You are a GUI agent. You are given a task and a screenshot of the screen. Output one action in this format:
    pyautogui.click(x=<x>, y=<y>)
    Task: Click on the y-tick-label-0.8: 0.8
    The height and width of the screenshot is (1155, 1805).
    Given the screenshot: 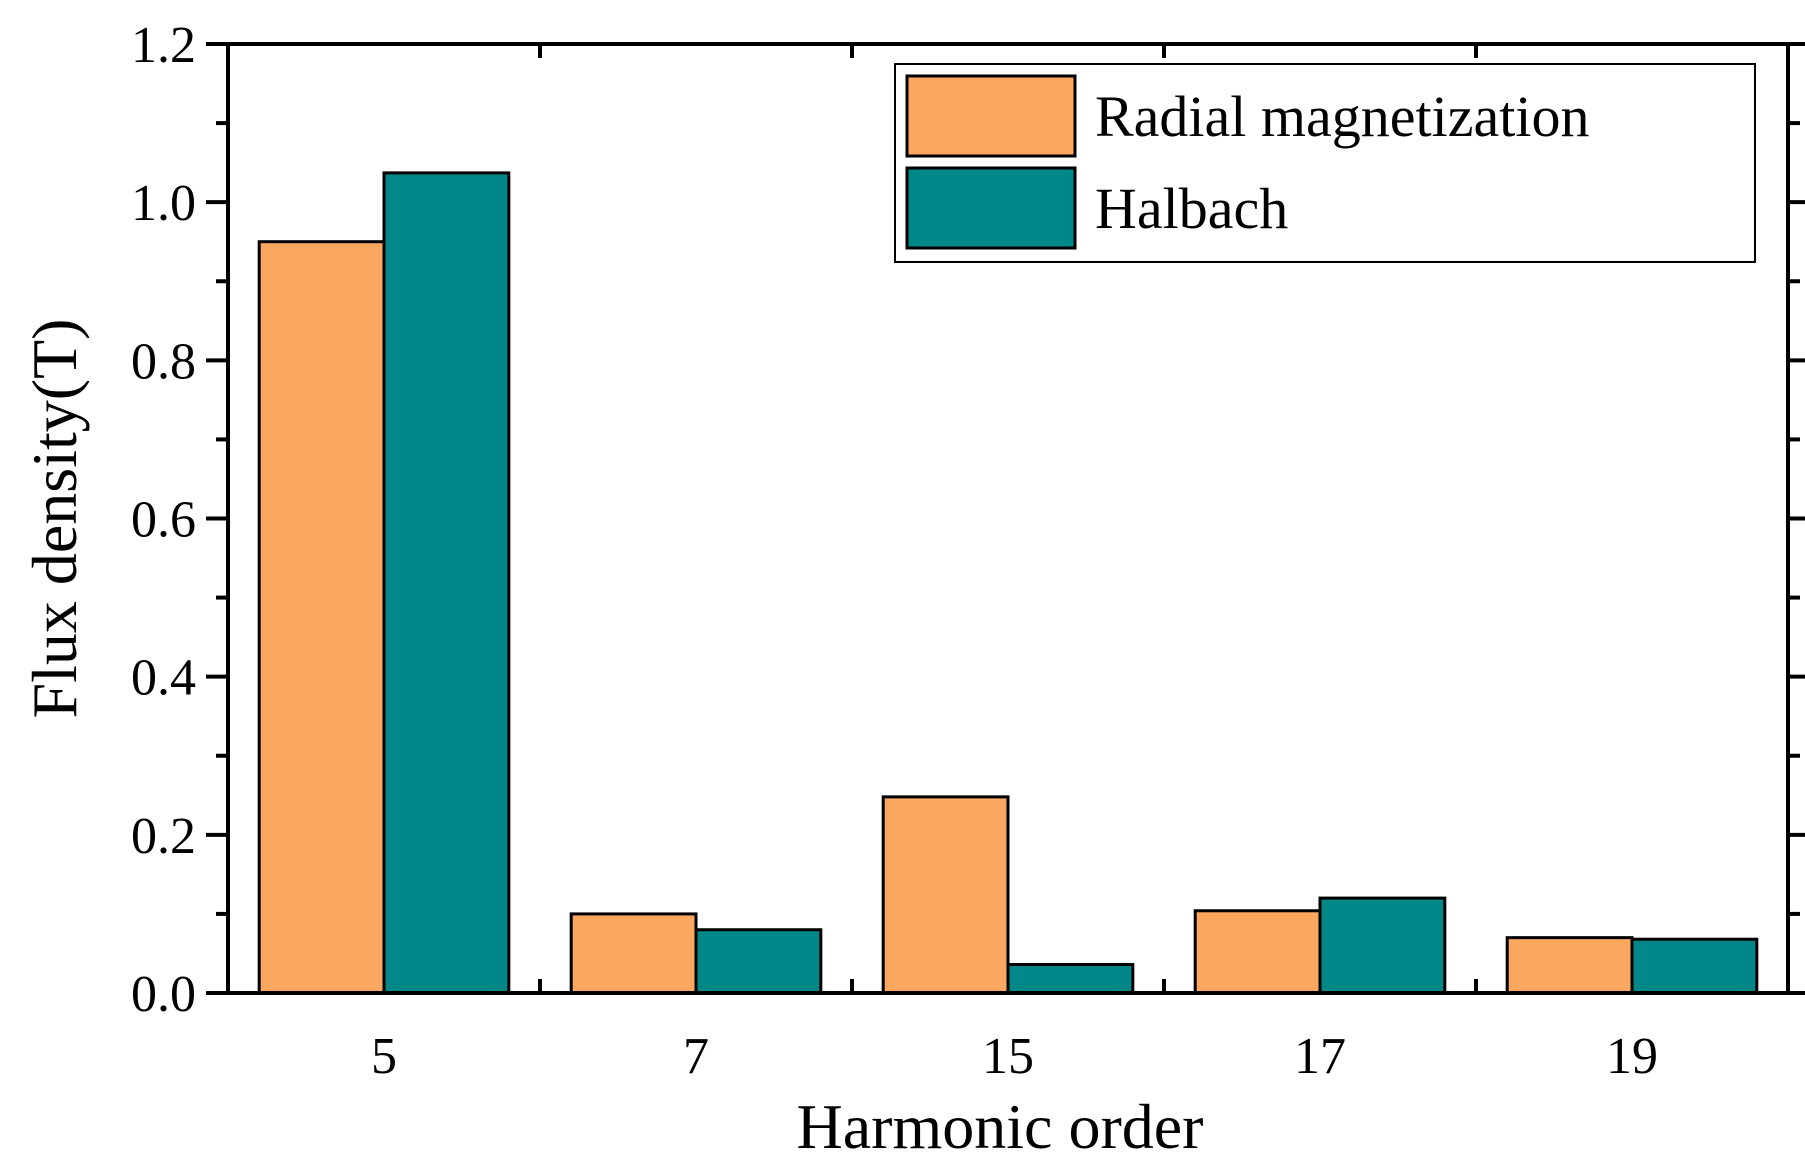 What is the action you would take?
    pyautogui.click(x=163, y=361)
    